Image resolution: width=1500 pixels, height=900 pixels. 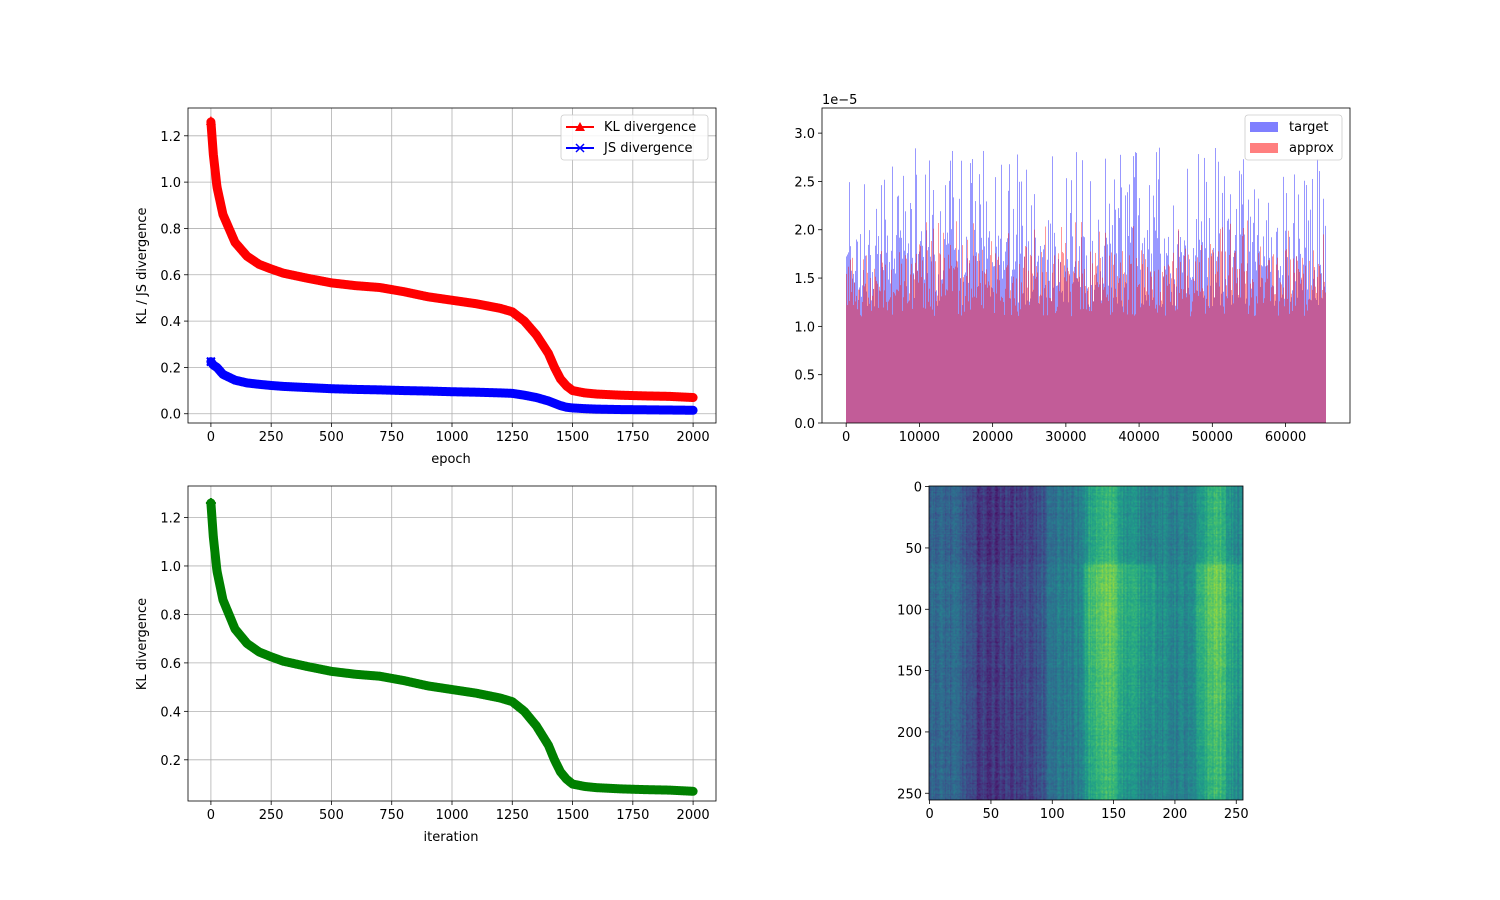 I want to click on legend-target-label: target, so click(x=1309, y=127).